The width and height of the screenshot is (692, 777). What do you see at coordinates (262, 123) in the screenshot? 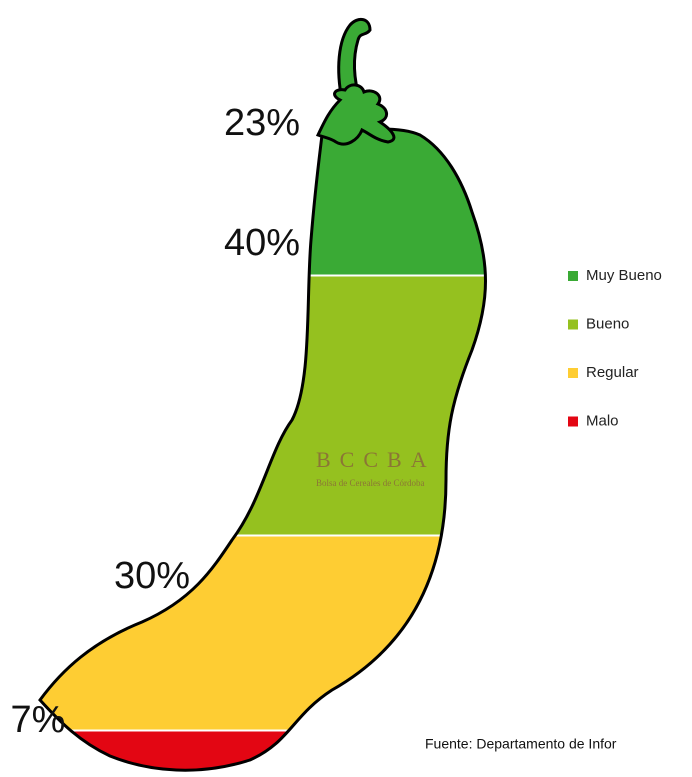
I see `value-label: 23%` at bounding box center [262, 123].